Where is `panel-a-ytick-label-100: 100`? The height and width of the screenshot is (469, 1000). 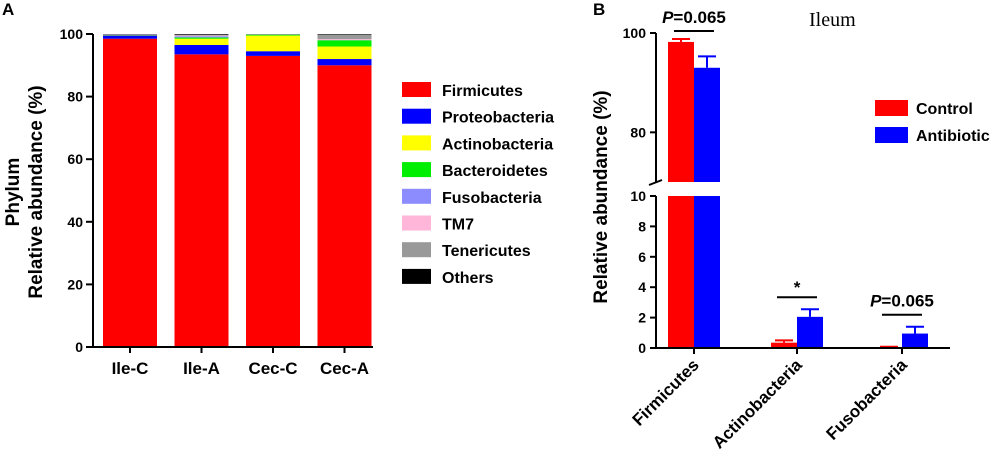 panel-a-ytick-label-100: 100 is located at coordinates (72, 34).